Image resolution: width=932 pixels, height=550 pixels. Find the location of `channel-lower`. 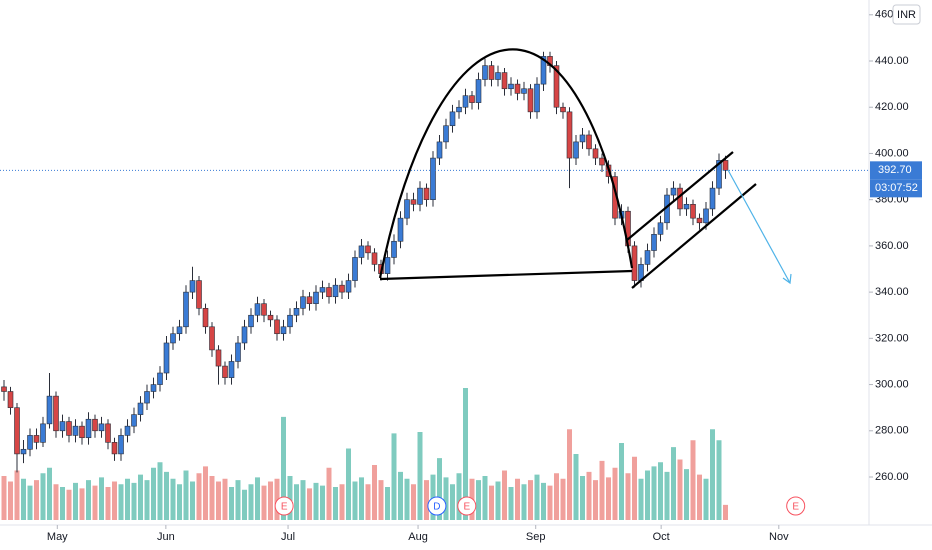

channel-lower is located at coordinates (694, 236).